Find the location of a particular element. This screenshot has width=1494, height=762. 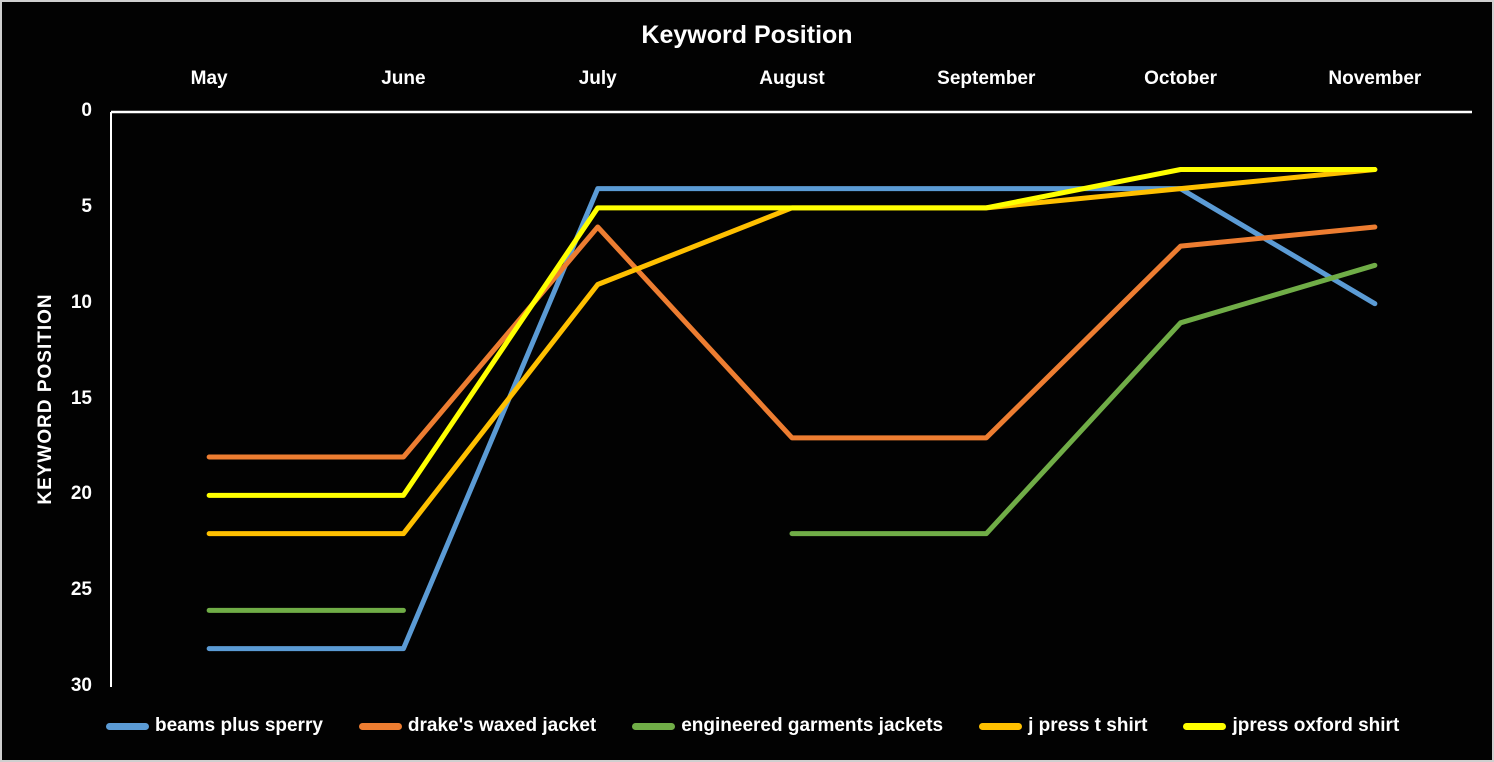

legend-label: drake's waxed jacket is located at coordinates (502, 725).